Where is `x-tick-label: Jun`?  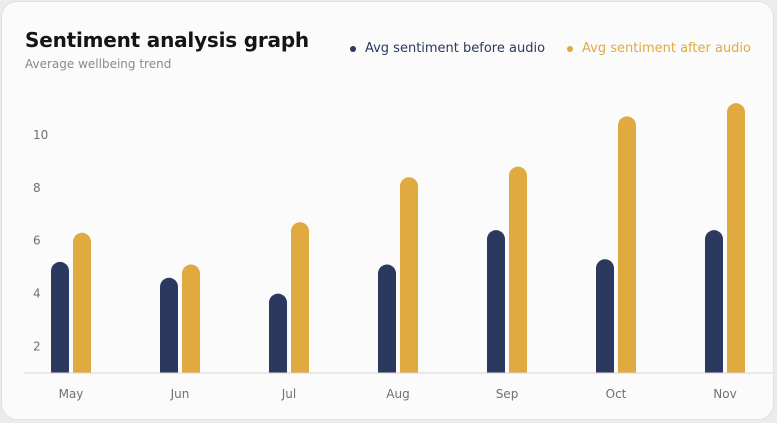
x-tick-label: Jun is located at coordinates (180, 394).